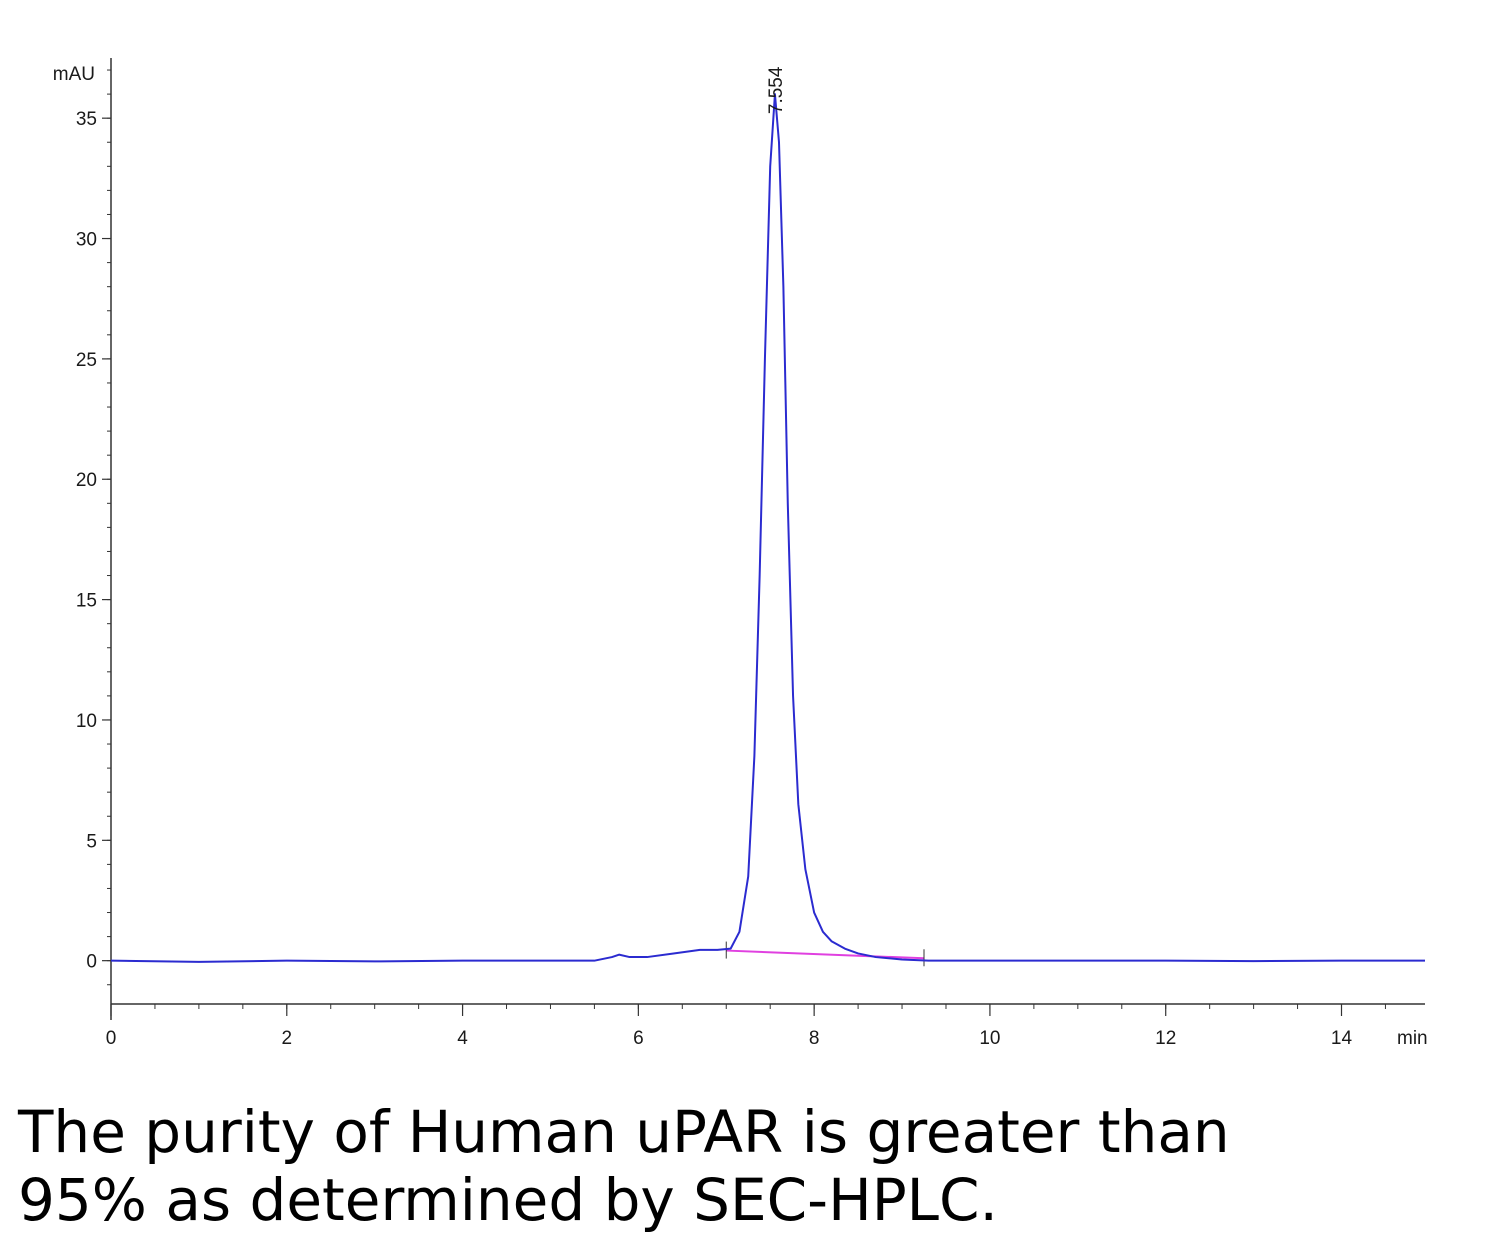 This screenshot has height=1252, width=1500. I want to click on y-tick-label: 20, so click(86, 480).